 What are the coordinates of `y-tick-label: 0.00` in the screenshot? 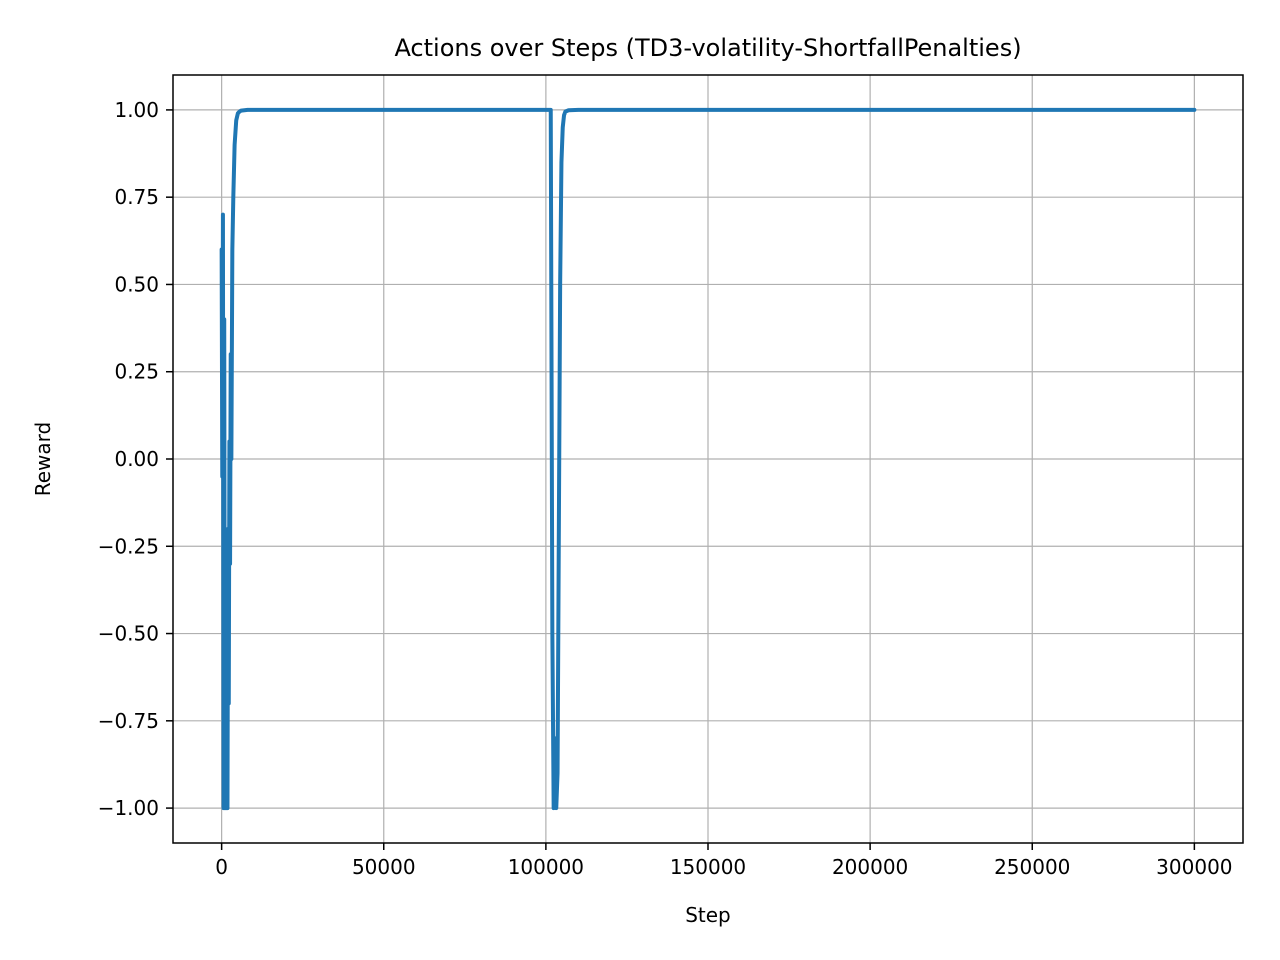 It's located at (136, 459).